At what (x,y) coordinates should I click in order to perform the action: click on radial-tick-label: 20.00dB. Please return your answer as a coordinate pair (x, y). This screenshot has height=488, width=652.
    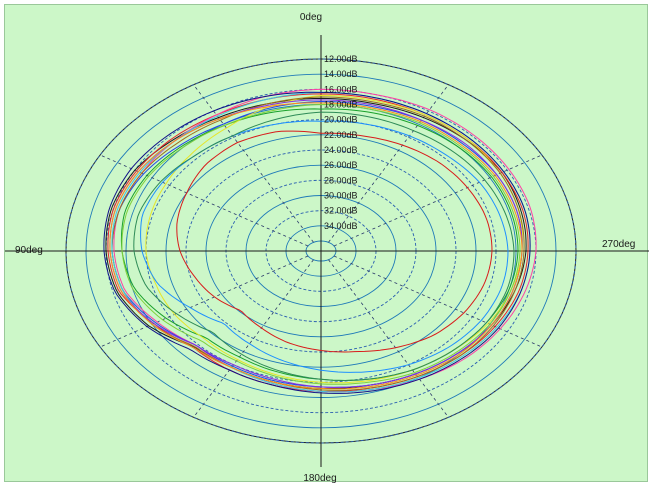
    Looking at the image, I should click on (341, 120).